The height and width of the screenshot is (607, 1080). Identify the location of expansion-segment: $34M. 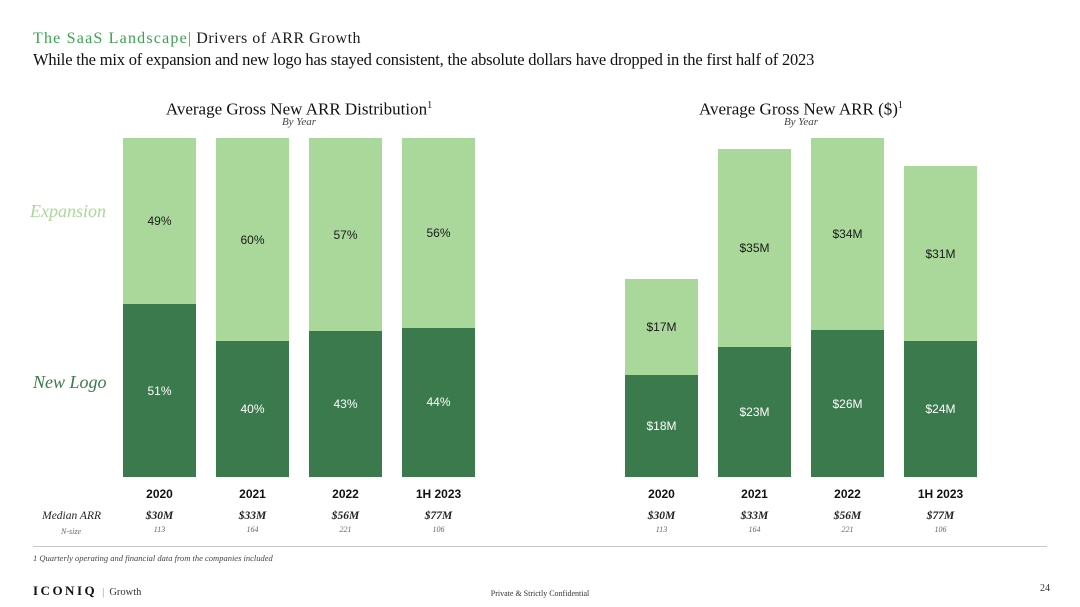
(847, 234).